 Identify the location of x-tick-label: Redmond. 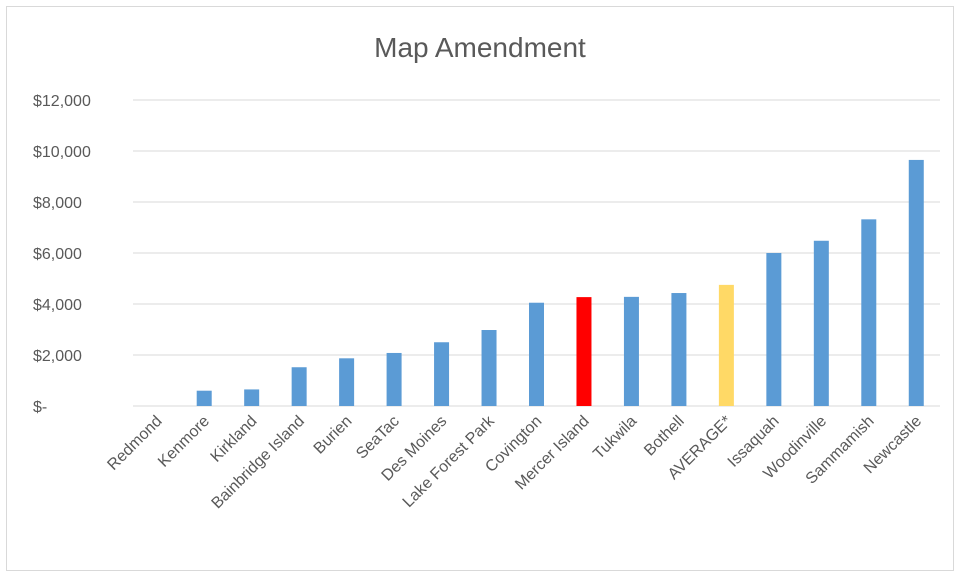
(134, 443).